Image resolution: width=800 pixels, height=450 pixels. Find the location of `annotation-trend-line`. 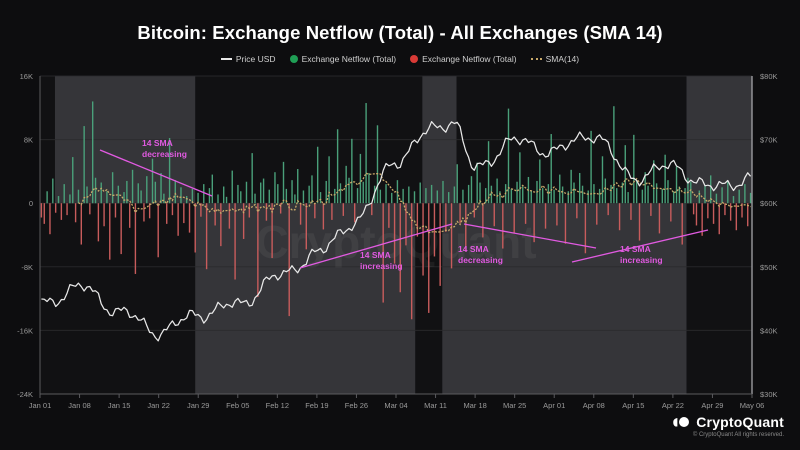

annotation-trend-line is located at coordinates (640, 246).